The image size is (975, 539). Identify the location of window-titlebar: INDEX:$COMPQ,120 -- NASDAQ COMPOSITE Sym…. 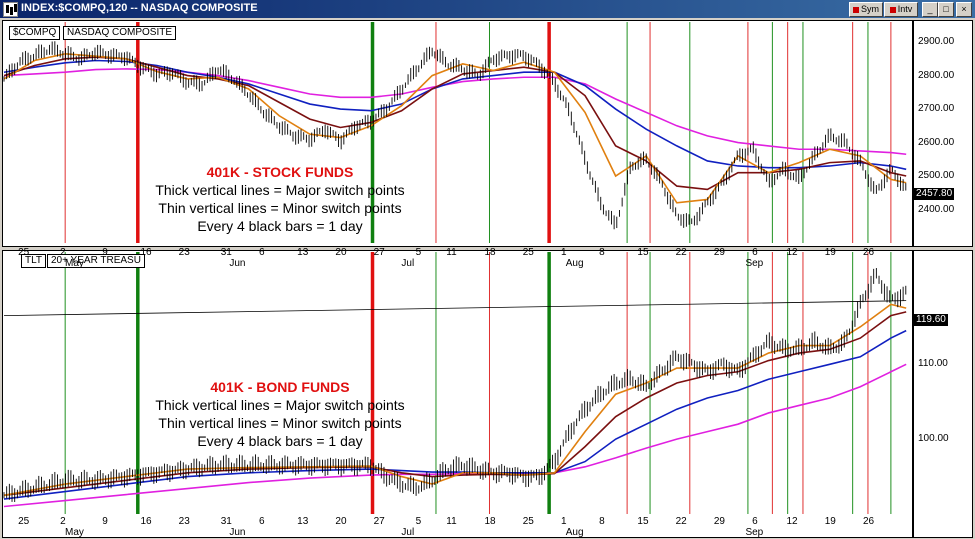
(487, 9).